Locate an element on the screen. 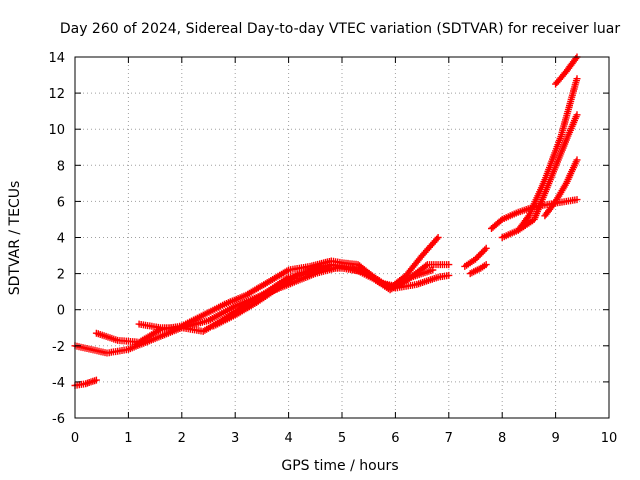  y-axis-label: SDTVAR / TECUs is located at coordinates (15, 238).